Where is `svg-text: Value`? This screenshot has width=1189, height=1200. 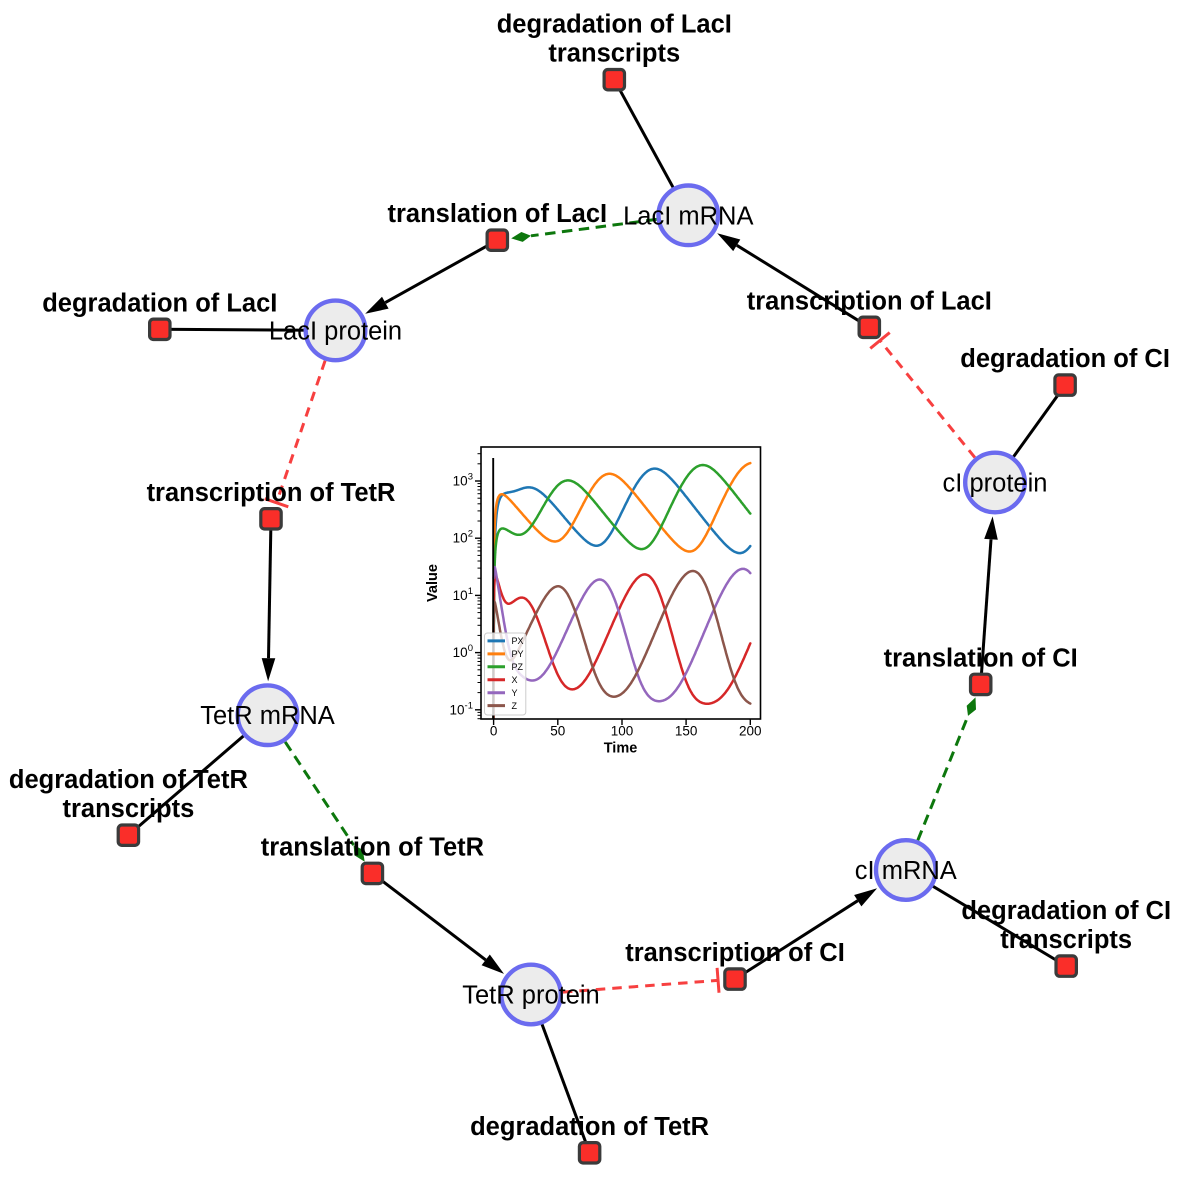 svg-text: Value is located at coordinates (433, 583).